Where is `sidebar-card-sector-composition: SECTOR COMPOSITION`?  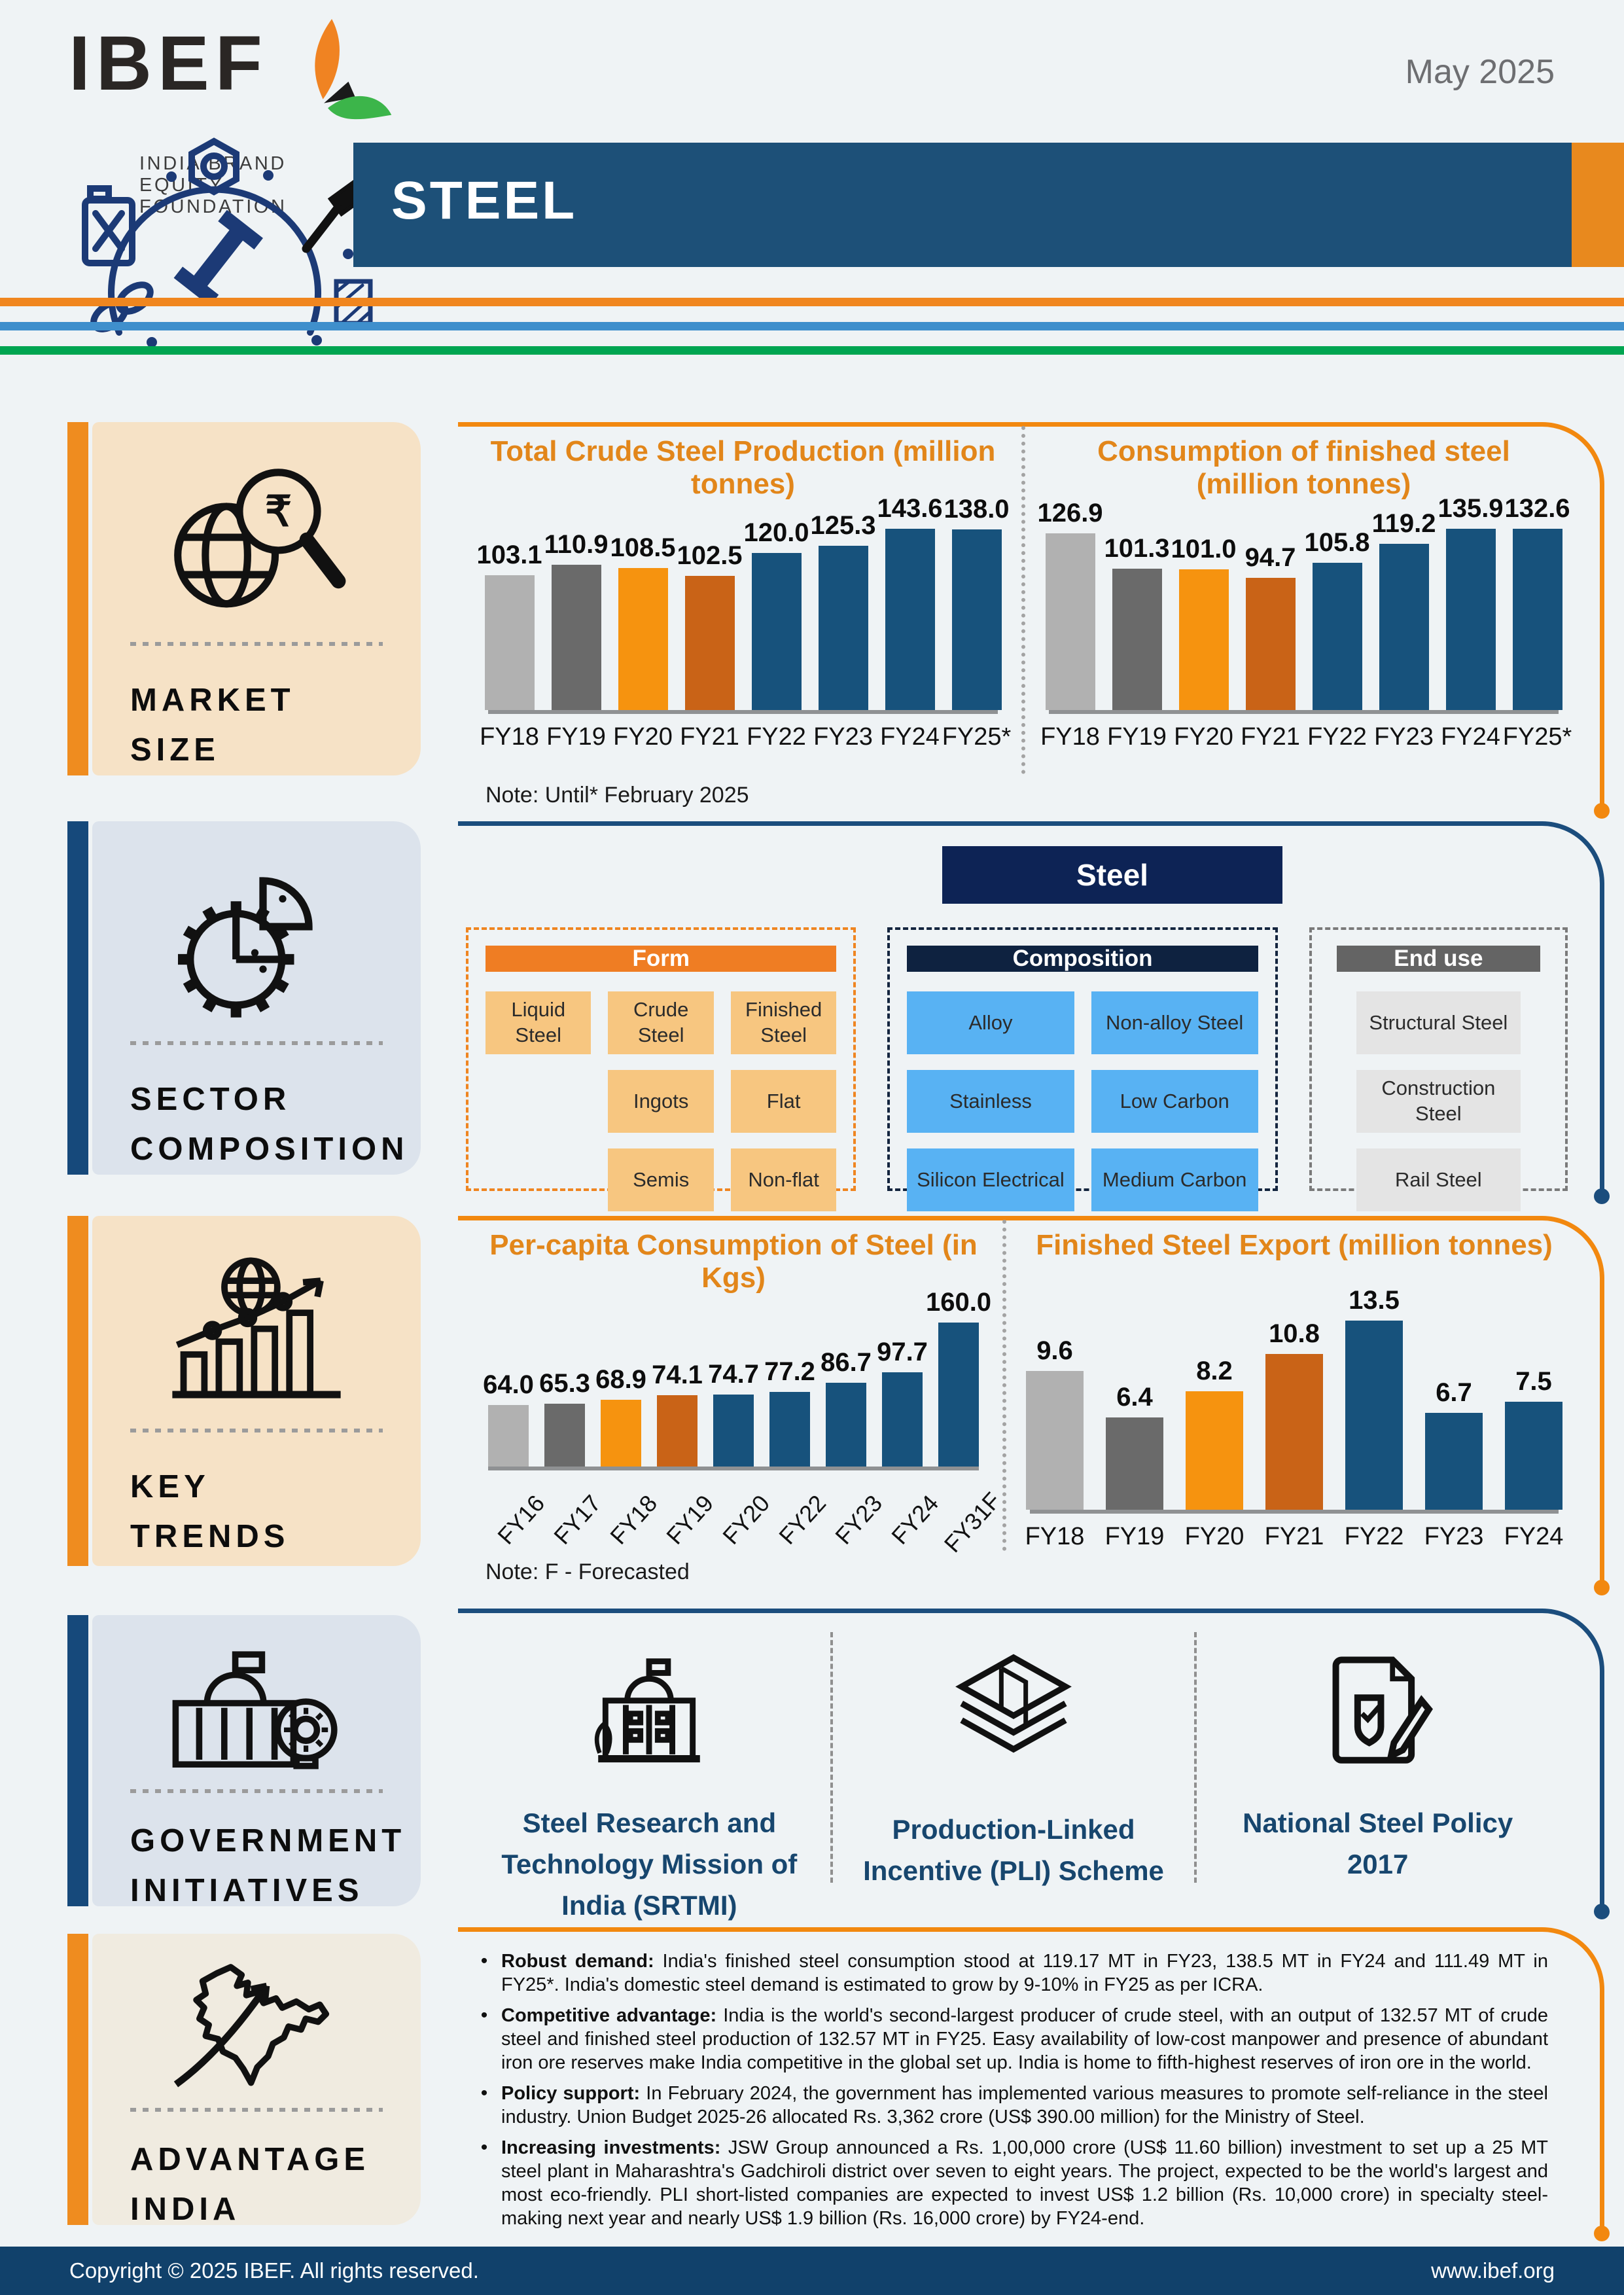 sidebar-card-sector-composition: SECTOR COMPOSITION is located at coordinates (244, 998).